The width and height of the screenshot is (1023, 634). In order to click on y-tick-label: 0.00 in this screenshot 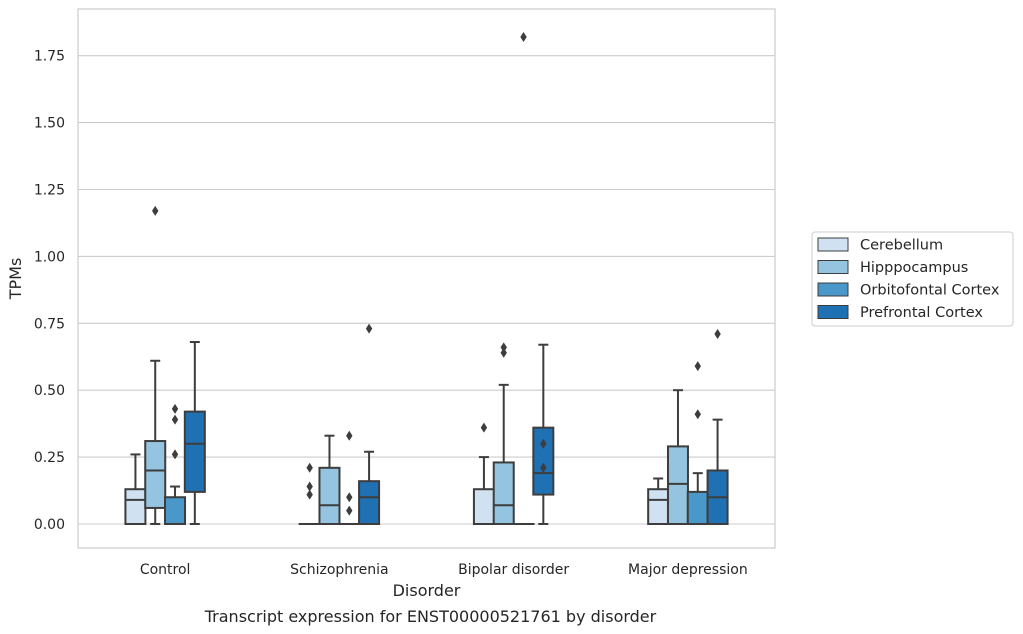, I will do `click(49, 525)`.